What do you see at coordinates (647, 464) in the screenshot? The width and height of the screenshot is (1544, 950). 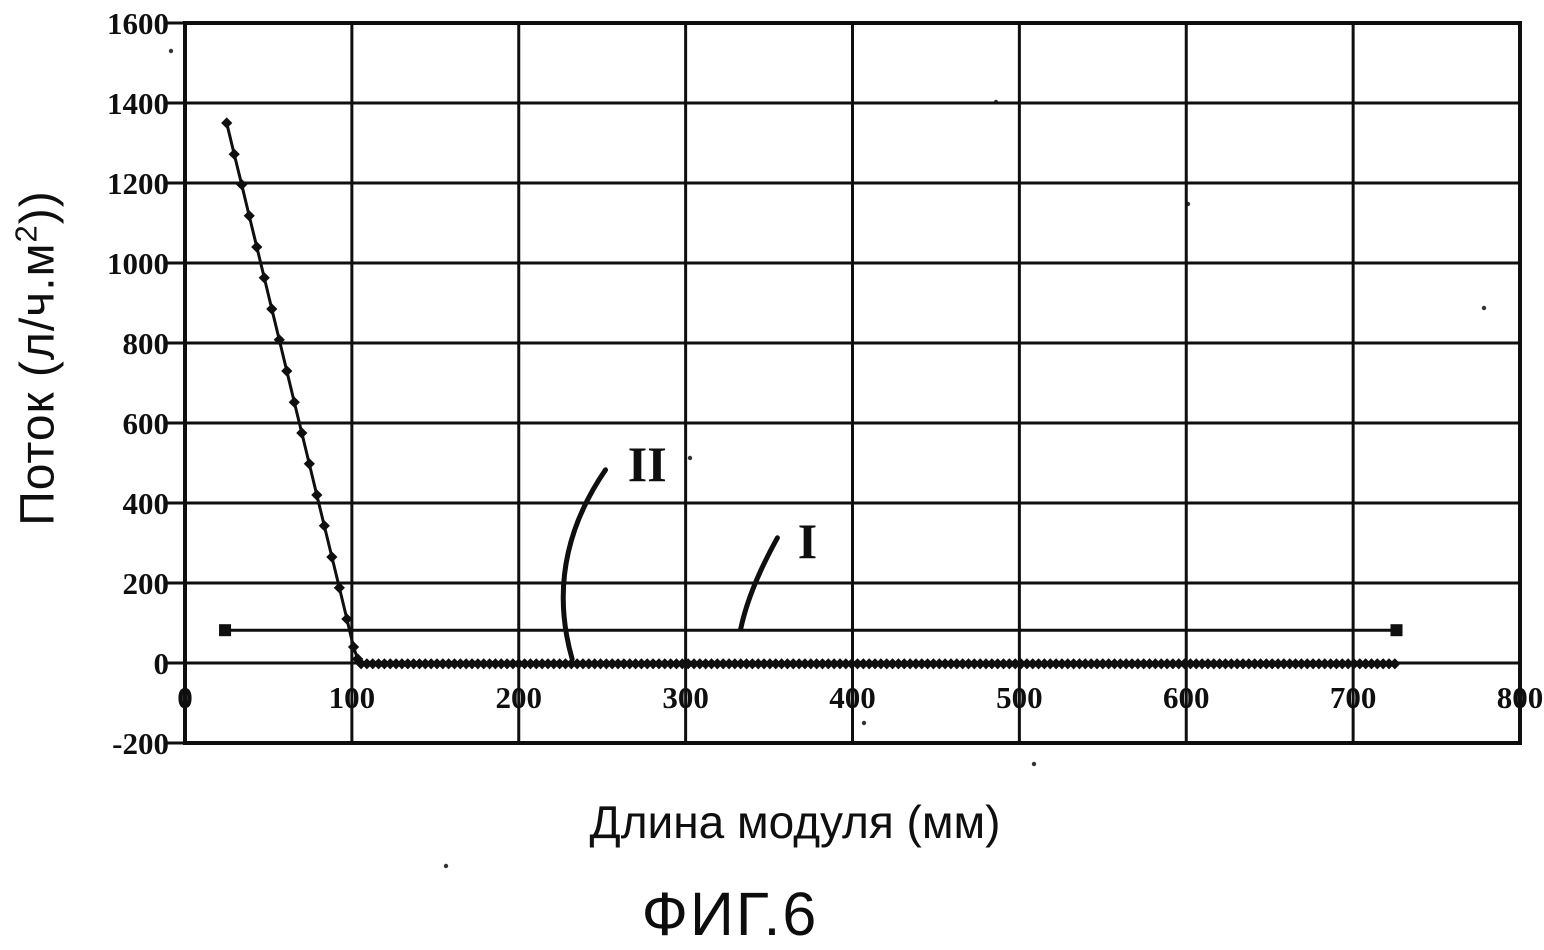 I see `curve-II-label: II` at bounding box center [647, 464].